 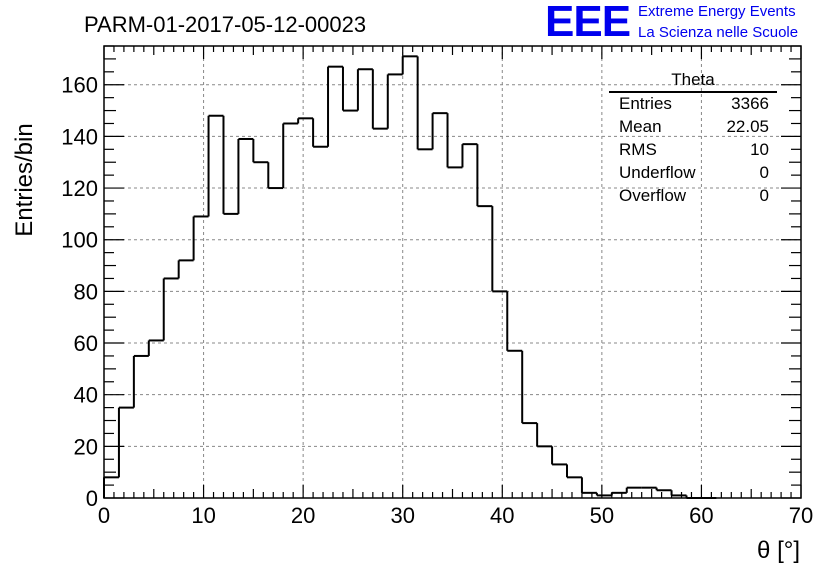 What do you see at coordinates (86, 291) in the screenshot?
I see `y-tick-label: 80` at bounding box center [86, 291].